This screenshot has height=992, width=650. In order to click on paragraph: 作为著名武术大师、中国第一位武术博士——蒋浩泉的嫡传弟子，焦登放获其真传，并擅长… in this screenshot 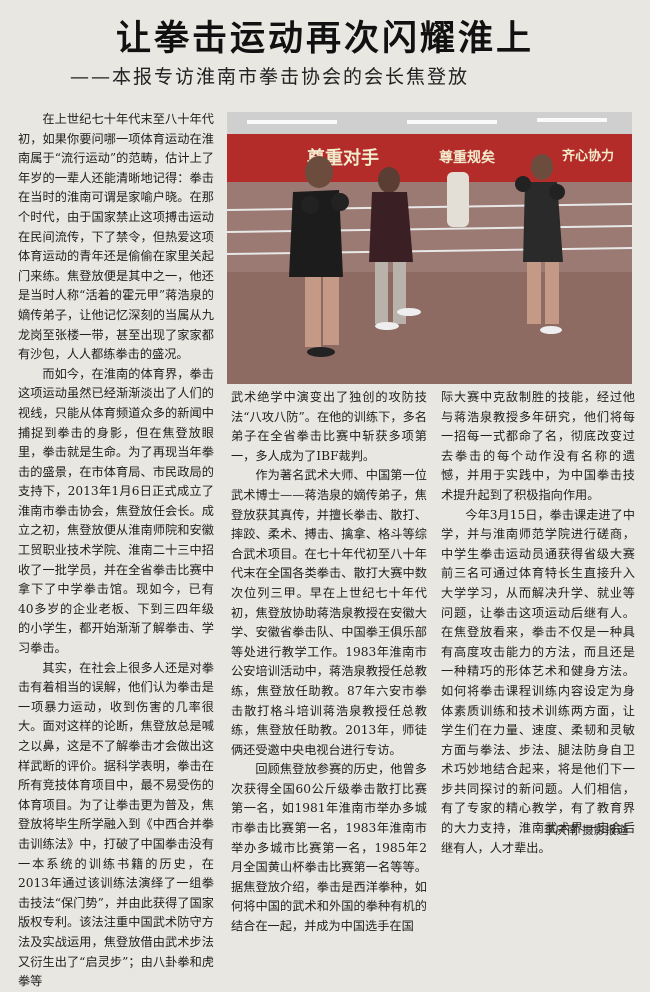, I will do `click(329, 612)`.